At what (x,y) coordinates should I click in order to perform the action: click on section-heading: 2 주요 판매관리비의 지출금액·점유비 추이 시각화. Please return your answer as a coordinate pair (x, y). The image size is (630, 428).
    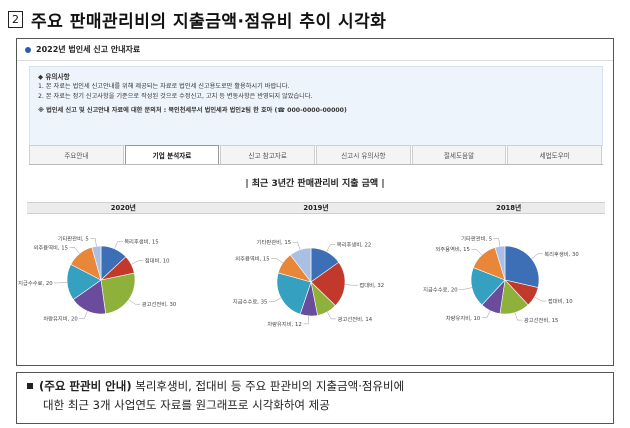
    Looking at the image, I should click on (197, 19).